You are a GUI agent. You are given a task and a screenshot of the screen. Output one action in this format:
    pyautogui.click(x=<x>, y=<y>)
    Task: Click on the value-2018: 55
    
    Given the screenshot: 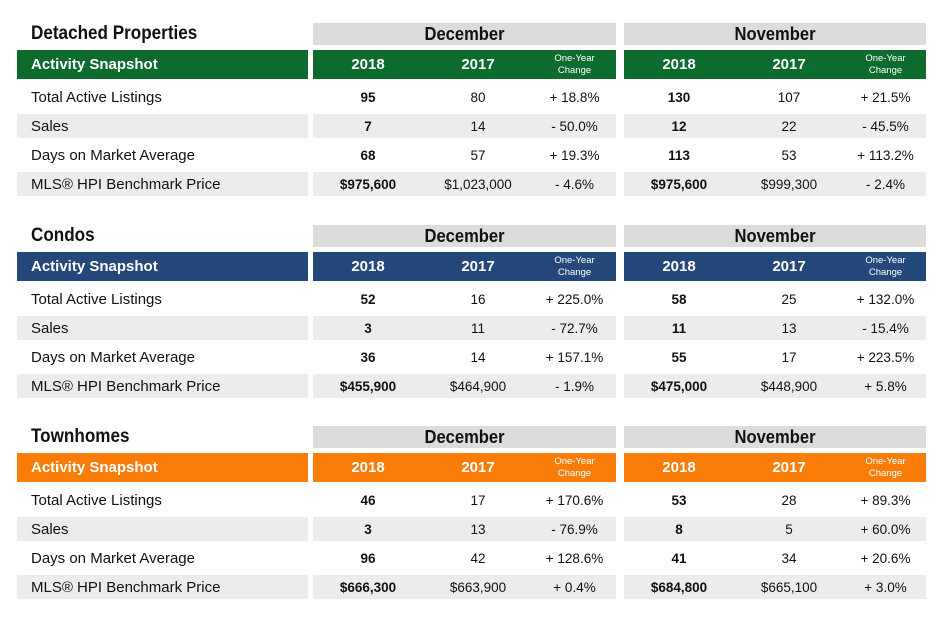 What is the action you would take?
    pyautogui.click(x=679, y=357)
    